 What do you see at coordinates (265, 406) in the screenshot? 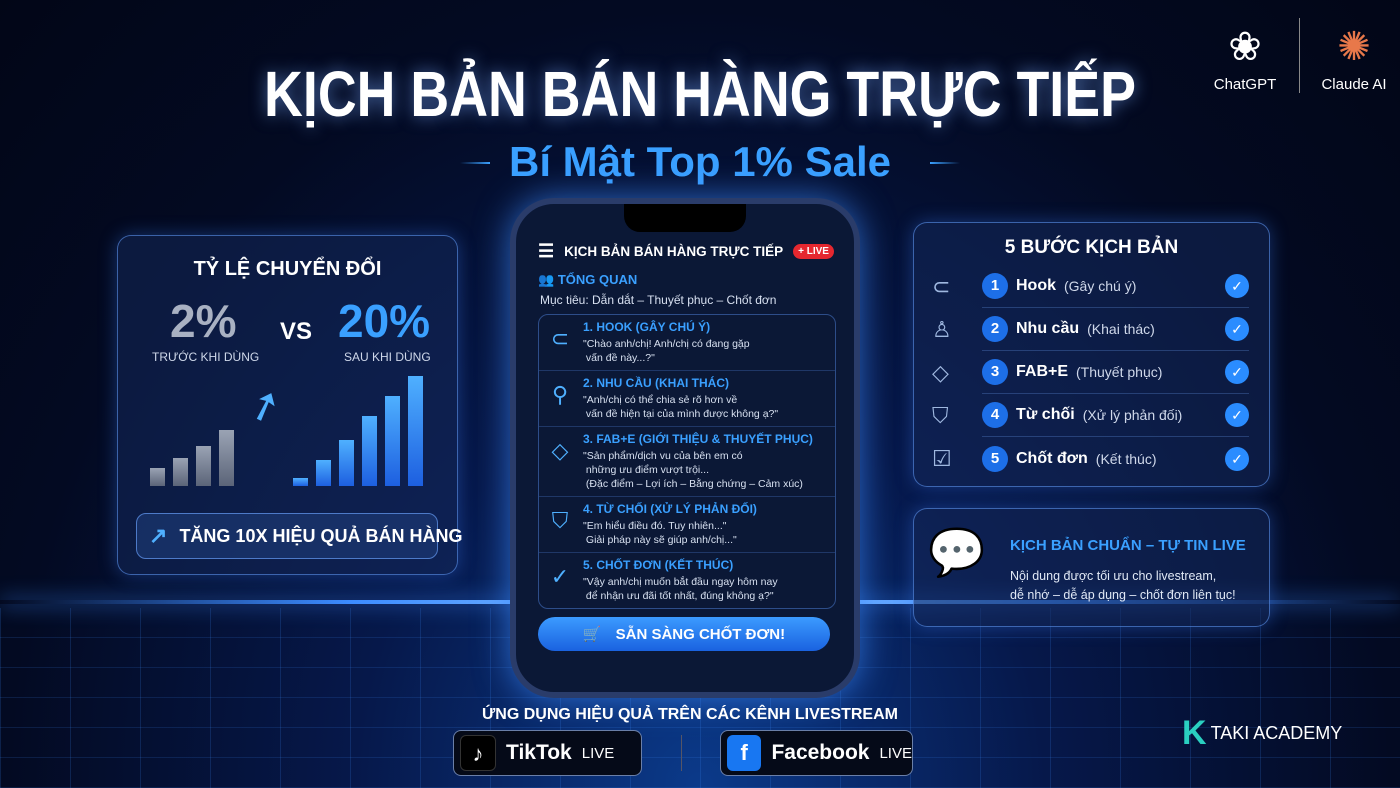
I see `growth-arrow-icon: ➚` at bounding box center [265, 406].